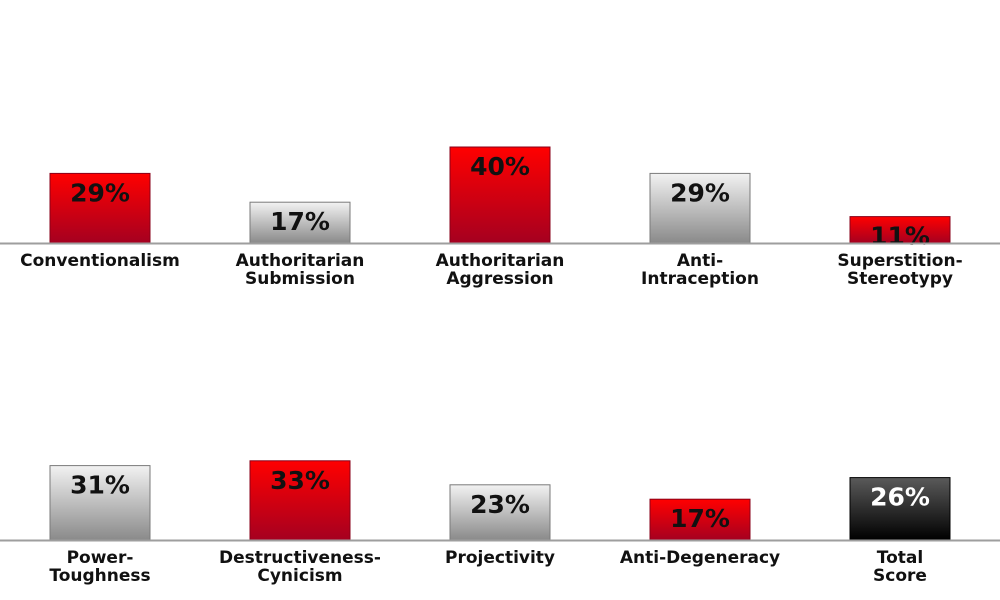  I want to click on category-label: Destructiveness-Cynicism, so click(300, 567).